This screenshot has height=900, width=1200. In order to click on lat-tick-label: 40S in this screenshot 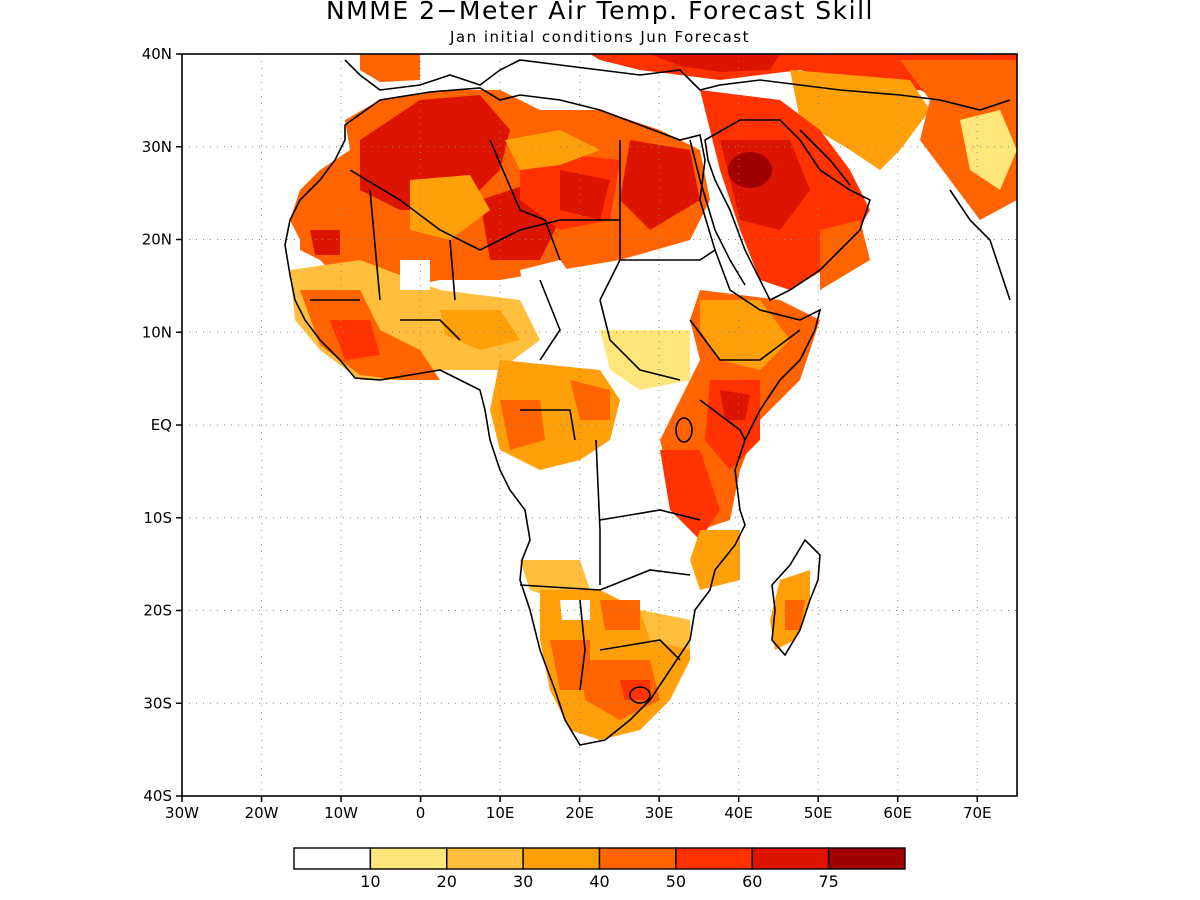, I will do `click(157, 796)`.